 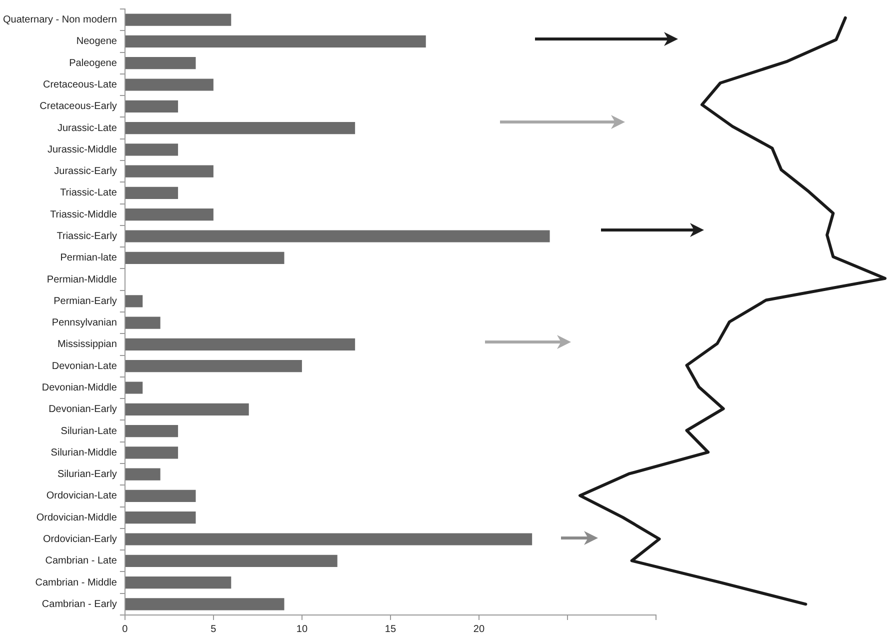 What do you see at coordinates (78, 106) in the screenshot?
I see `y-tick-label: Cretaceous-Early` at bounding box center [78, 106].